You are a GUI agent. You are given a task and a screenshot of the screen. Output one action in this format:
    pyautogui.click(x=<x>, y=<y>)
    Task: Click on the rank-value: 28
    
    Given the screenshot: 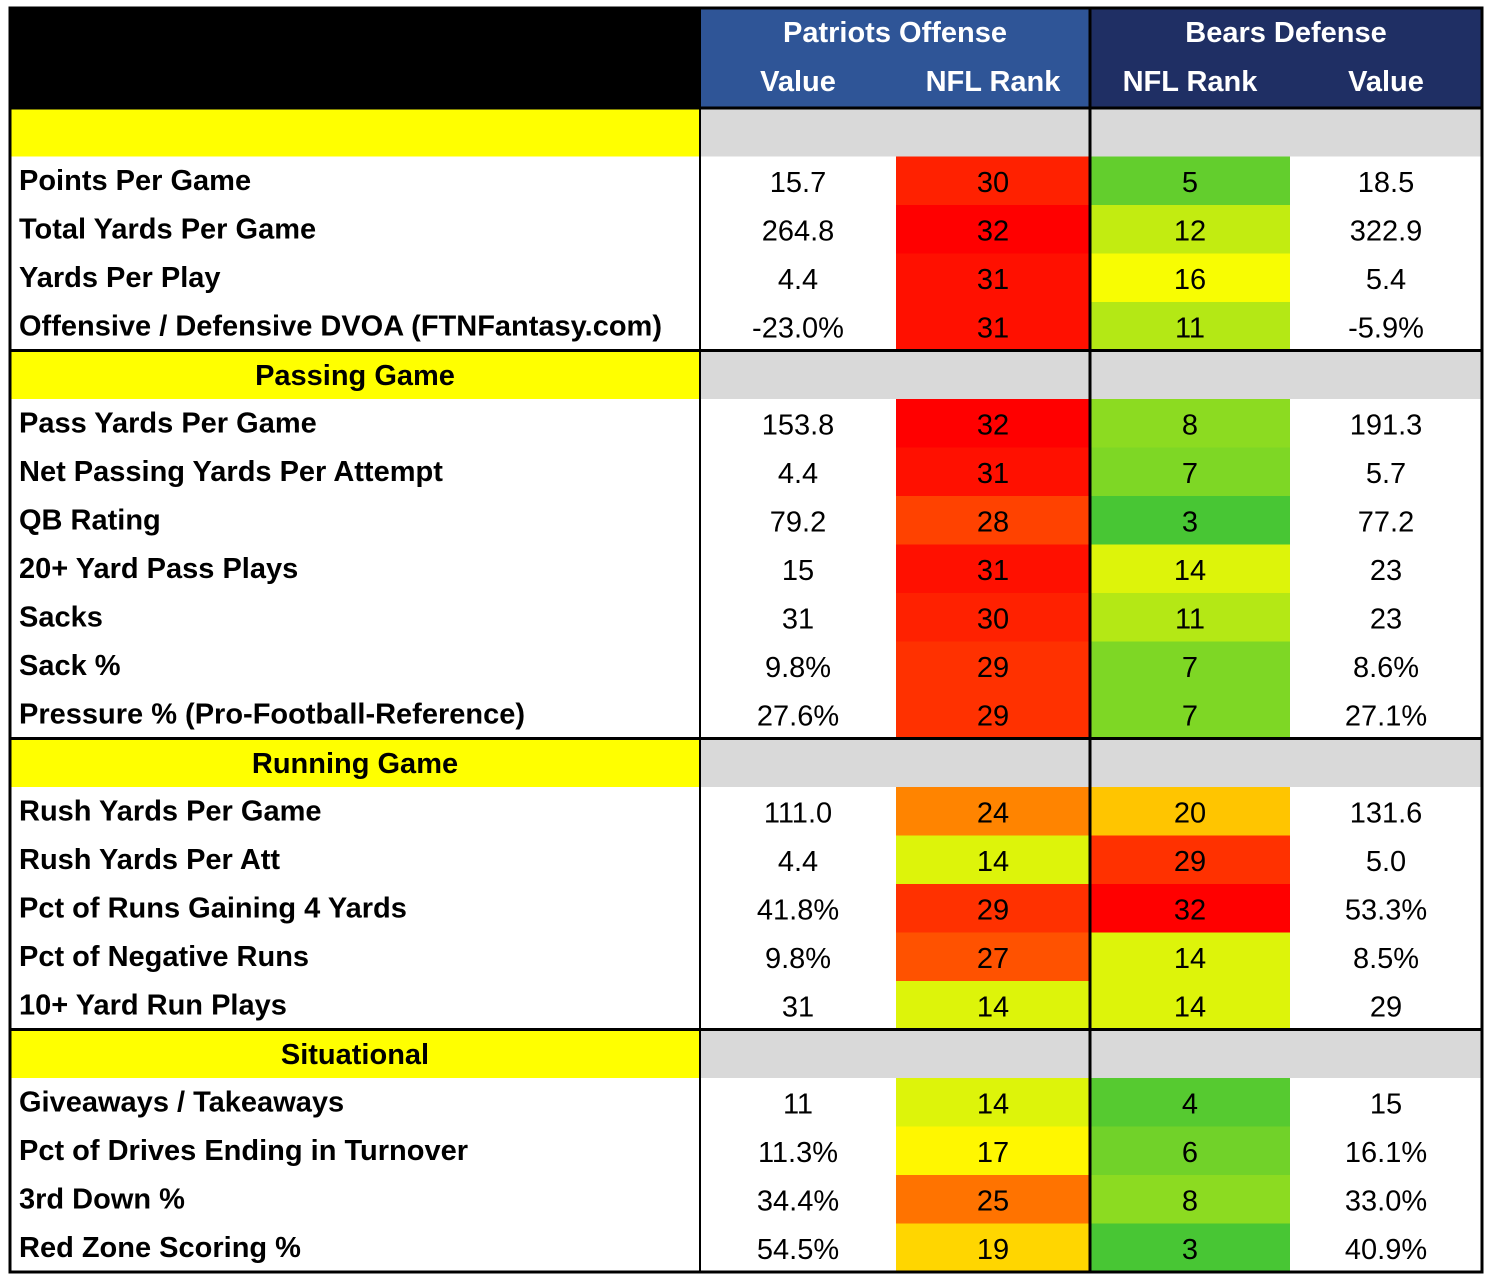 What is the action you would take?
    pyautogui.click(x=993, y=522)
    